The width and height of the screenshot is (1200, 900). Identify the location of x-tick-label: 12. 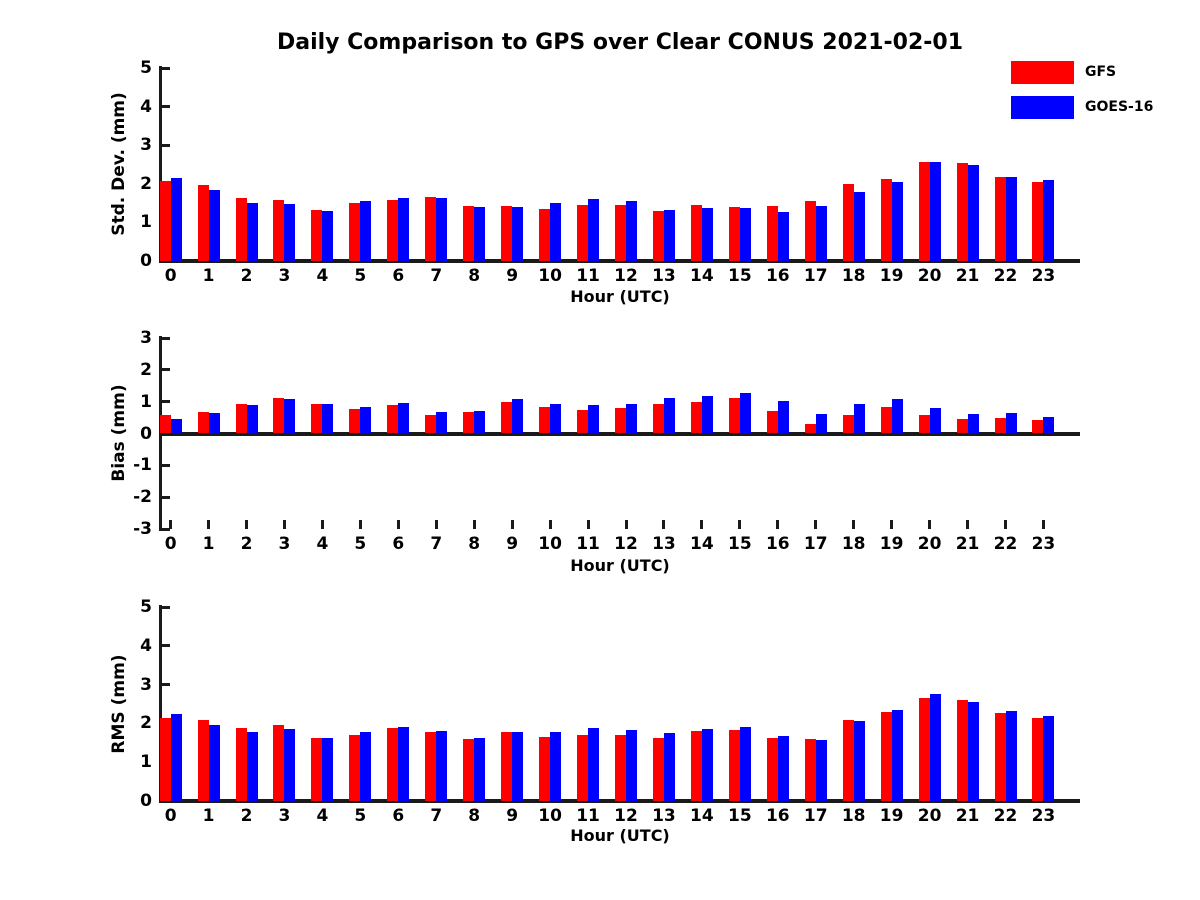
(626, 276).